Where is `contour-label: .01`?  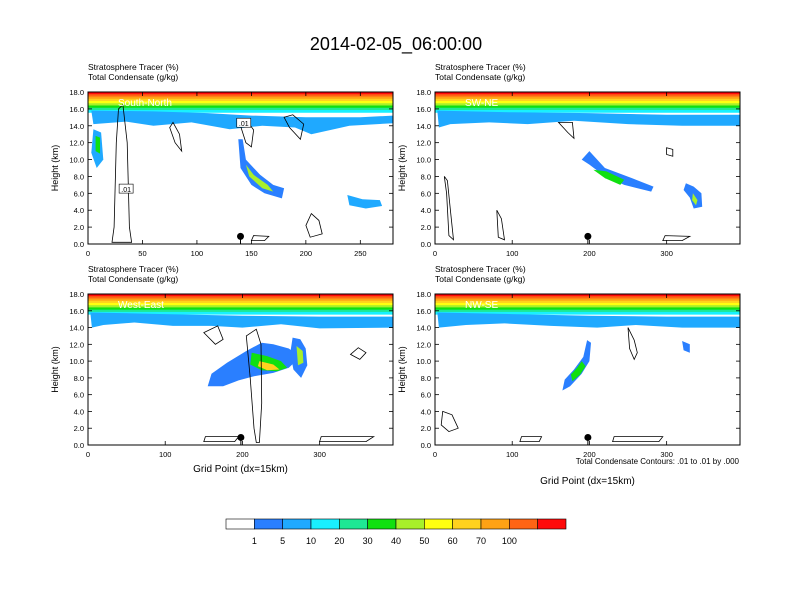
contour-label: .01 is located at coordinates (126, 190).